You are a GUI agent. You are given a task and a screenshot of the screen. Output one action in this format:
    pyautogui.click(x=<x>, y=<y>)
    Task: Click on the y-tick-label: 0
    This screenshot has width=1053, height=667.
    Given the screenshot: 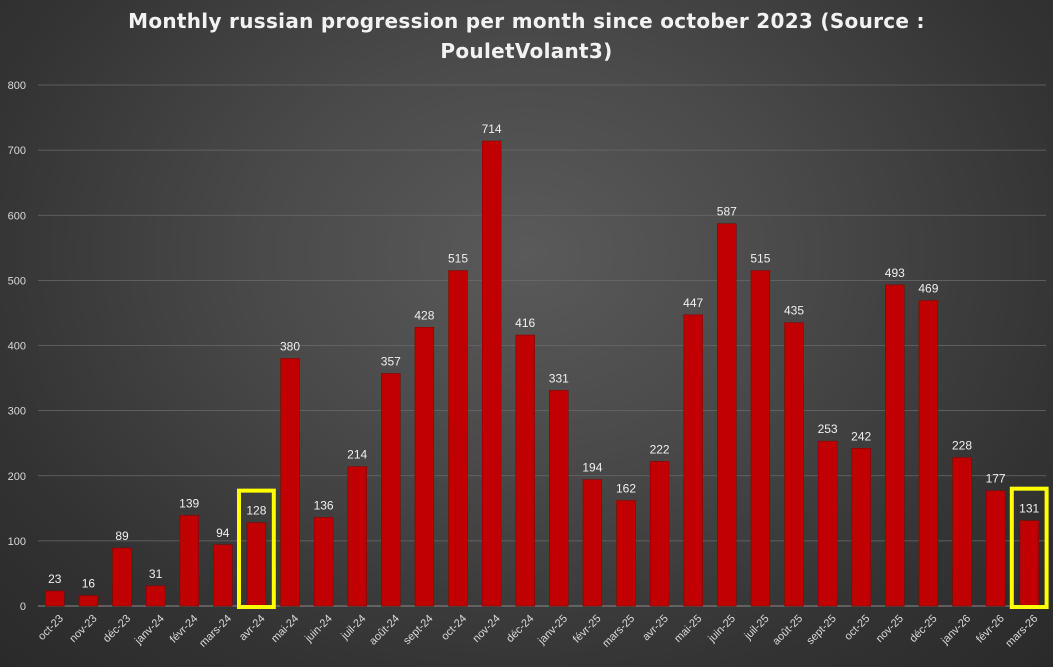 What is the action you would take?
    pyautogui.click(x=23, y=607)
    